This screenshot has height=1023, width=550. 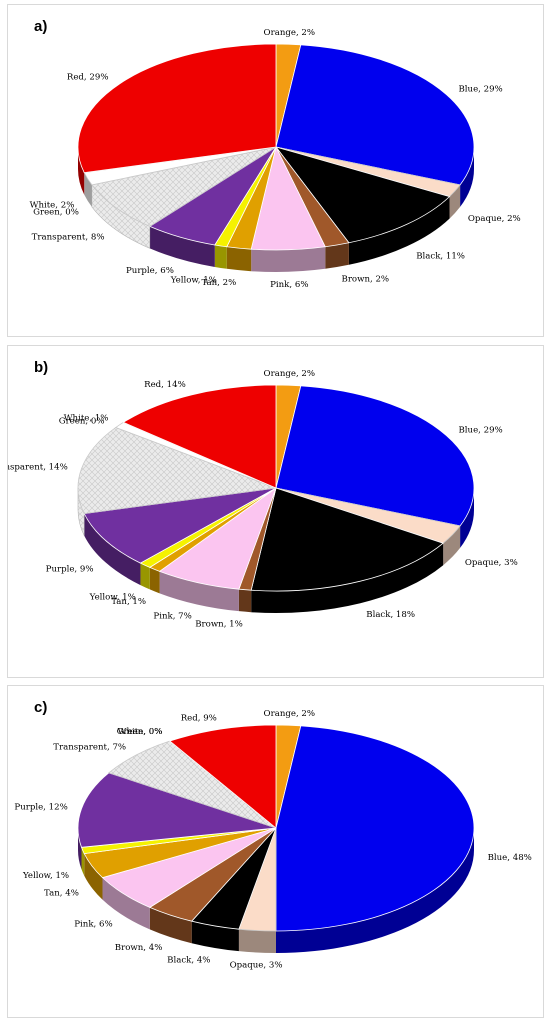 What do you see at coordinates (150, 271) in the screenshot?
I see `slice-label-purple: Purple, 6%` at bounding box center [150, 271].